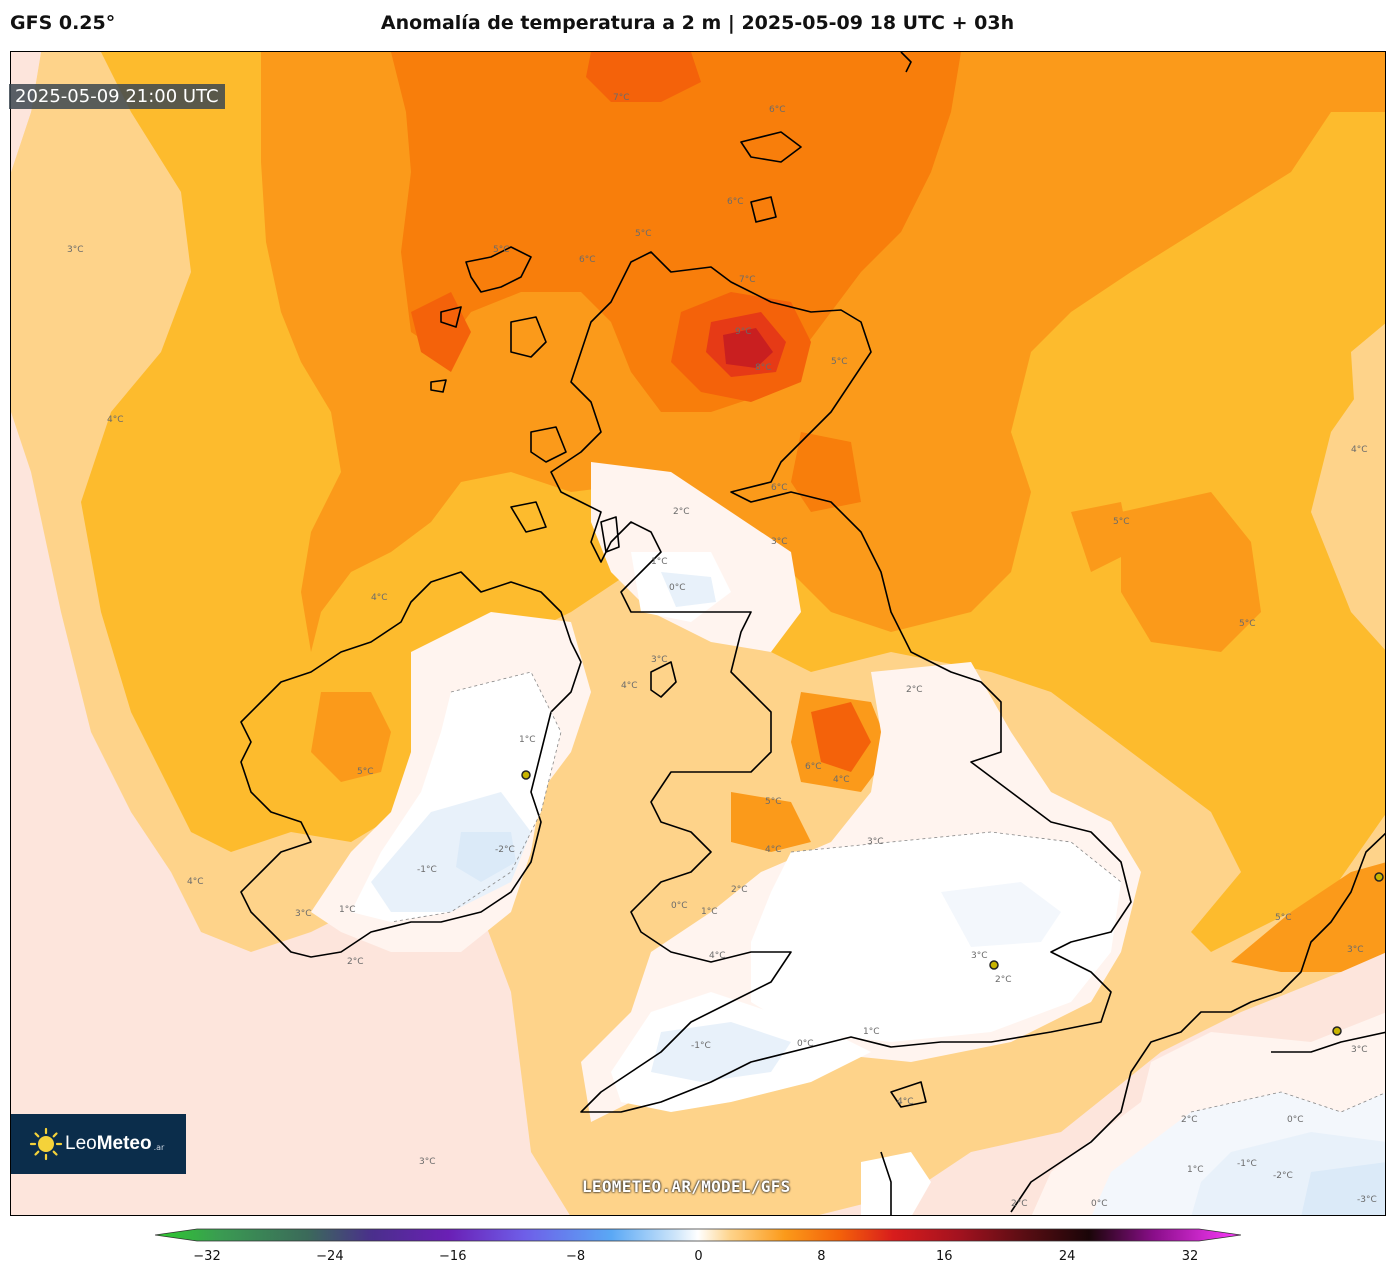  I want to click on colorbar-tick-label: −8, so click(576, 1256).